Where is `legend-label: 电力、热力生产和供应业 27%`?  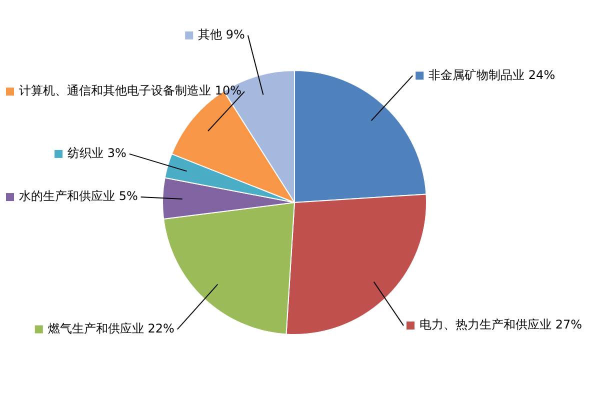
legend-label: 电力、热力生产和供应业 27% is located at coordinates (501, 325).